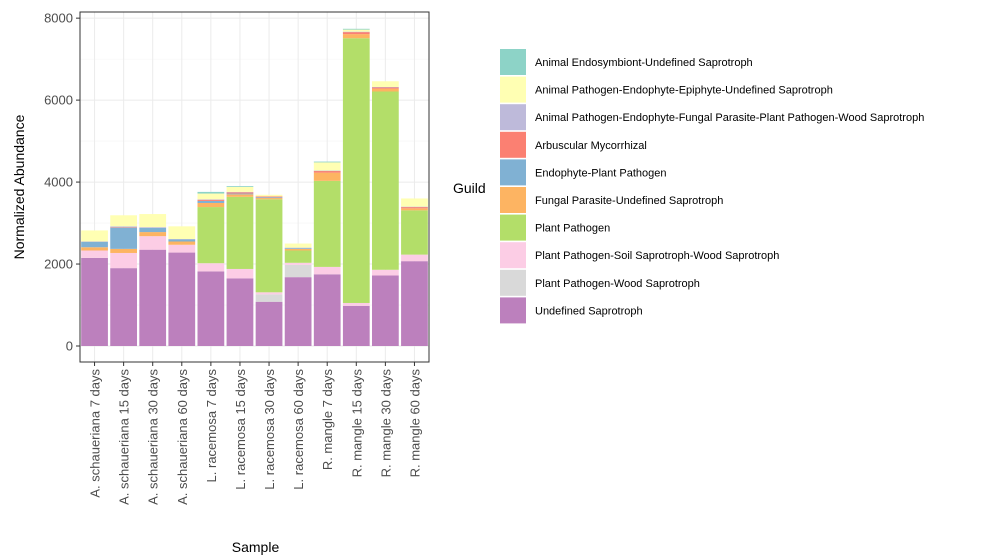 The height and width of the screenshot is (555, 996). What do you see at coordinates (95, 433) in the screenshot?
I see `x-tick-label: A. schaueriana 7 days` at bounding box center [95, 433].